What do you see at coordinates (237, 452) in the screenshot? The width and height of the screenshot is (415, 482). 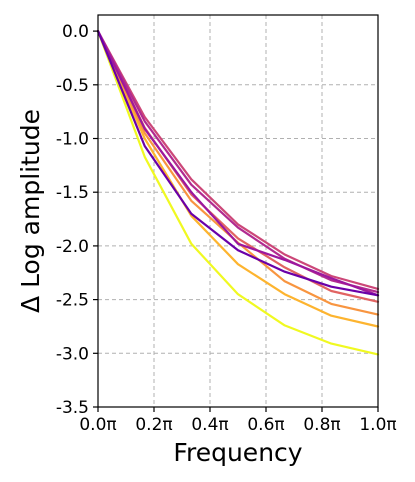 I see `x-axis-label: Frequency` at bounding box center [237, 452].